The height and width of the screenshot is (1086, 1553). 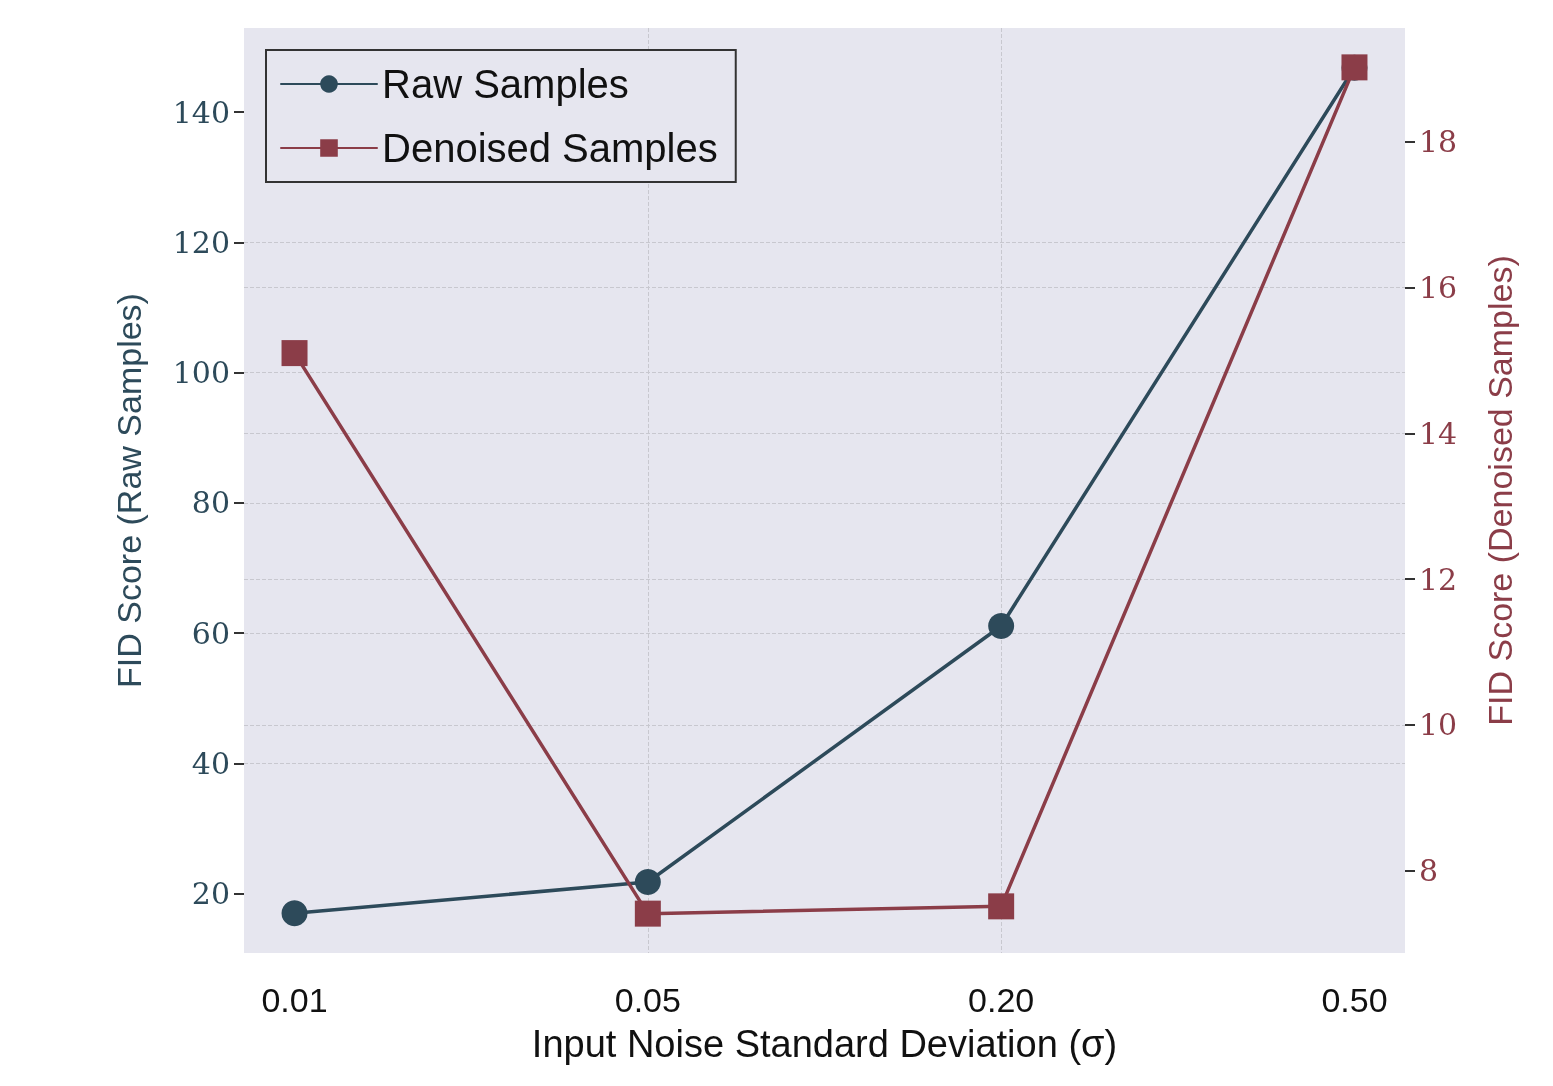 I want to click on x-tick-label: 0.05, so click(x=647, y=1000).